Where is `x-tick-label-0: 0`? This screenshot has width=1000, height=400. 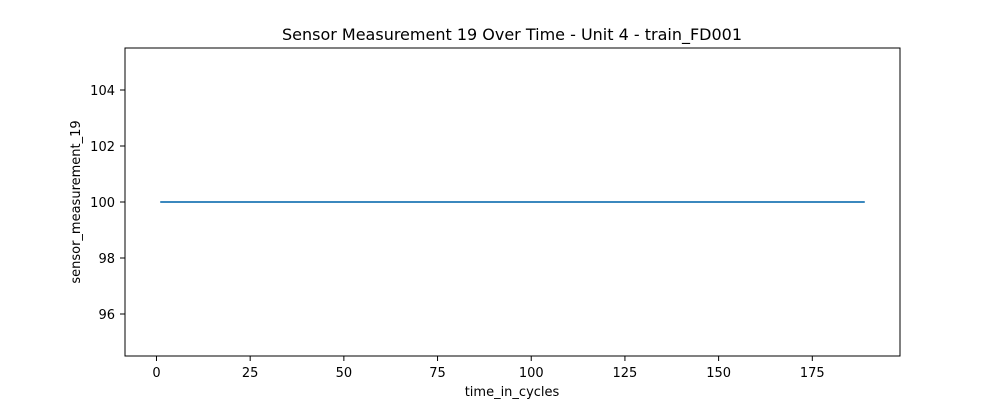
x-tick-label-0: 0 is located at coordinates (156, 373).